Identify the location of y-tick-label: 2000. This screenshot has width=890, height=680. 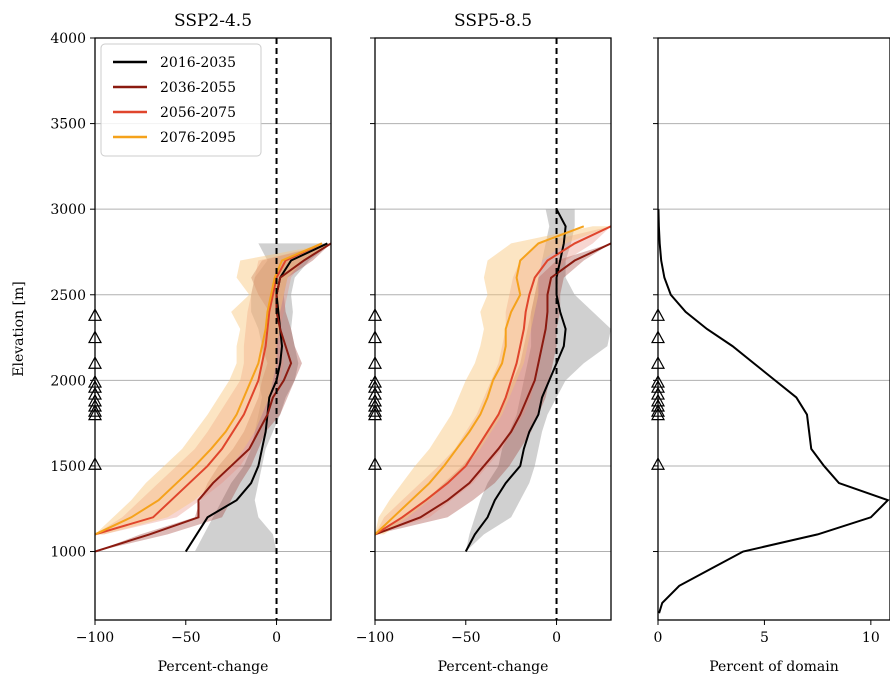
(68, 381).